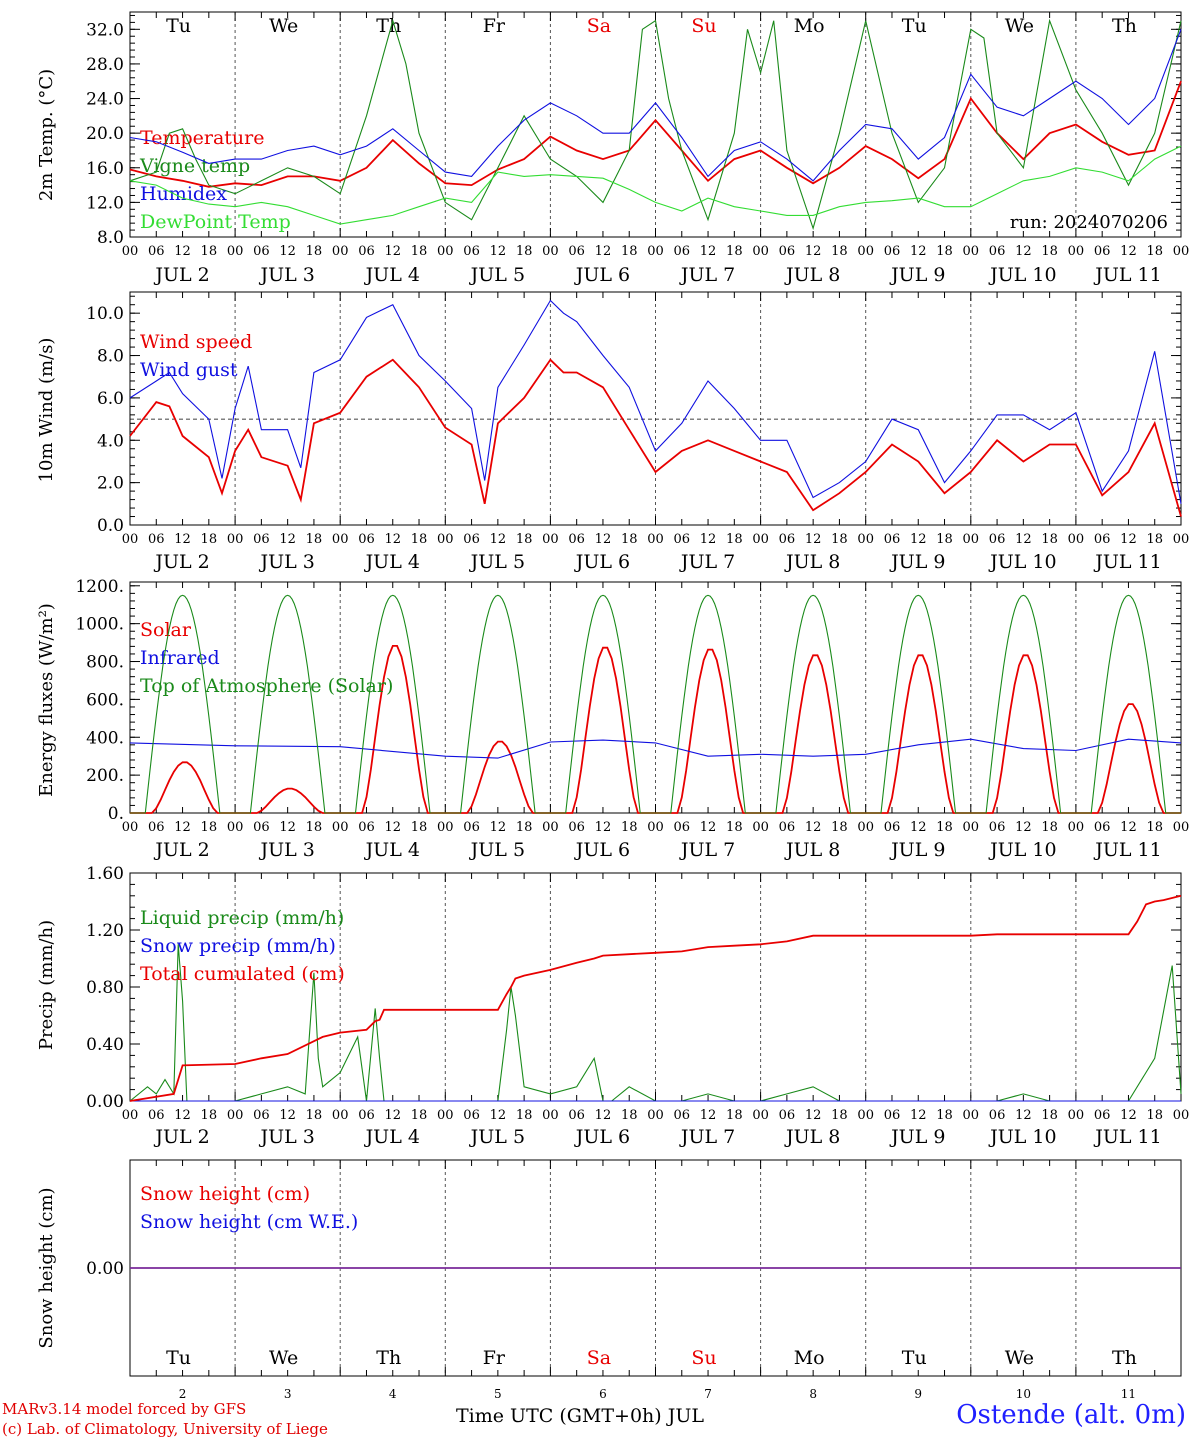 This screenshot has width=1194, height=1440. What do you see at coordinates (392, 275) in the screenshot?
I see `date-label: JUL 4` at bounding box center [392, 275].